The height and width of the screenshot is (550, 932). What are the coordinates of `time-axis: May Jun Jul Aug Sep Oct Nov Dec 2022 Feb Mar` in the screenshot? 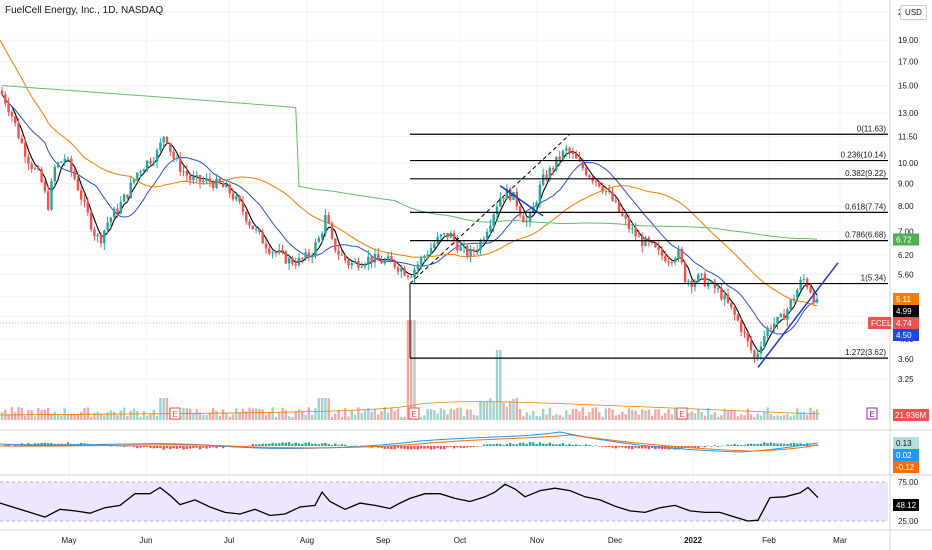 It's located at (454, 540).